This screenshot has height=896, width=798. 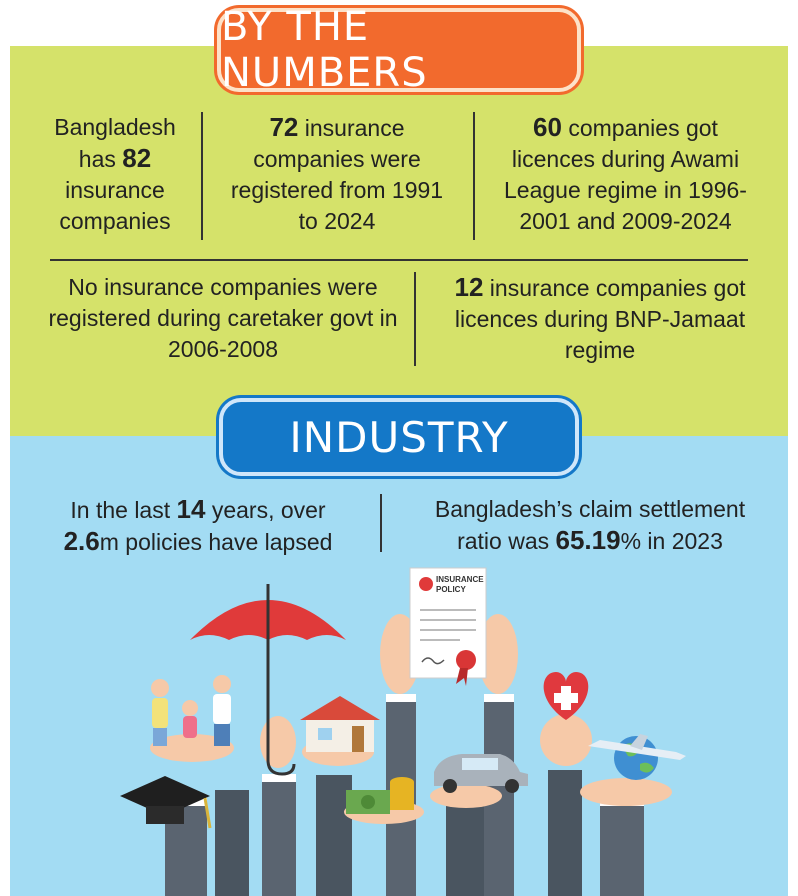 What do you see at coordinates (123, 510) in the screenshot?
I see `stat-text: In the last` at bounding box center [123, 510].